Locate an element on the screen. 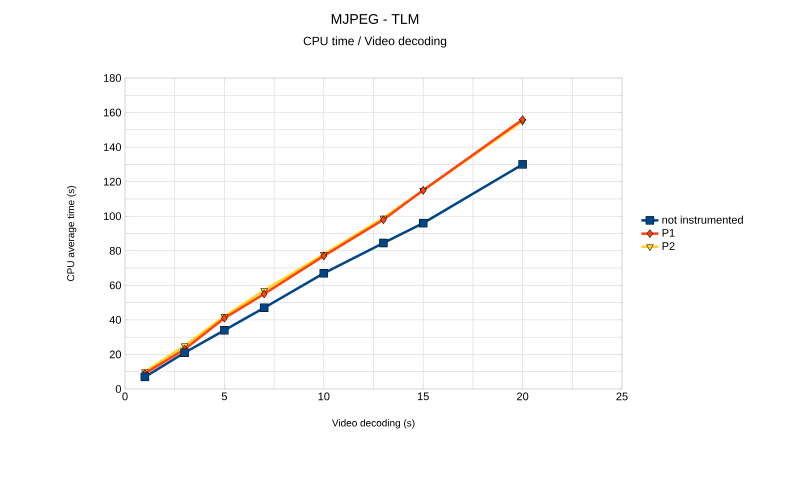  y-tick-label: 160 is located at coordinates (113, 112).